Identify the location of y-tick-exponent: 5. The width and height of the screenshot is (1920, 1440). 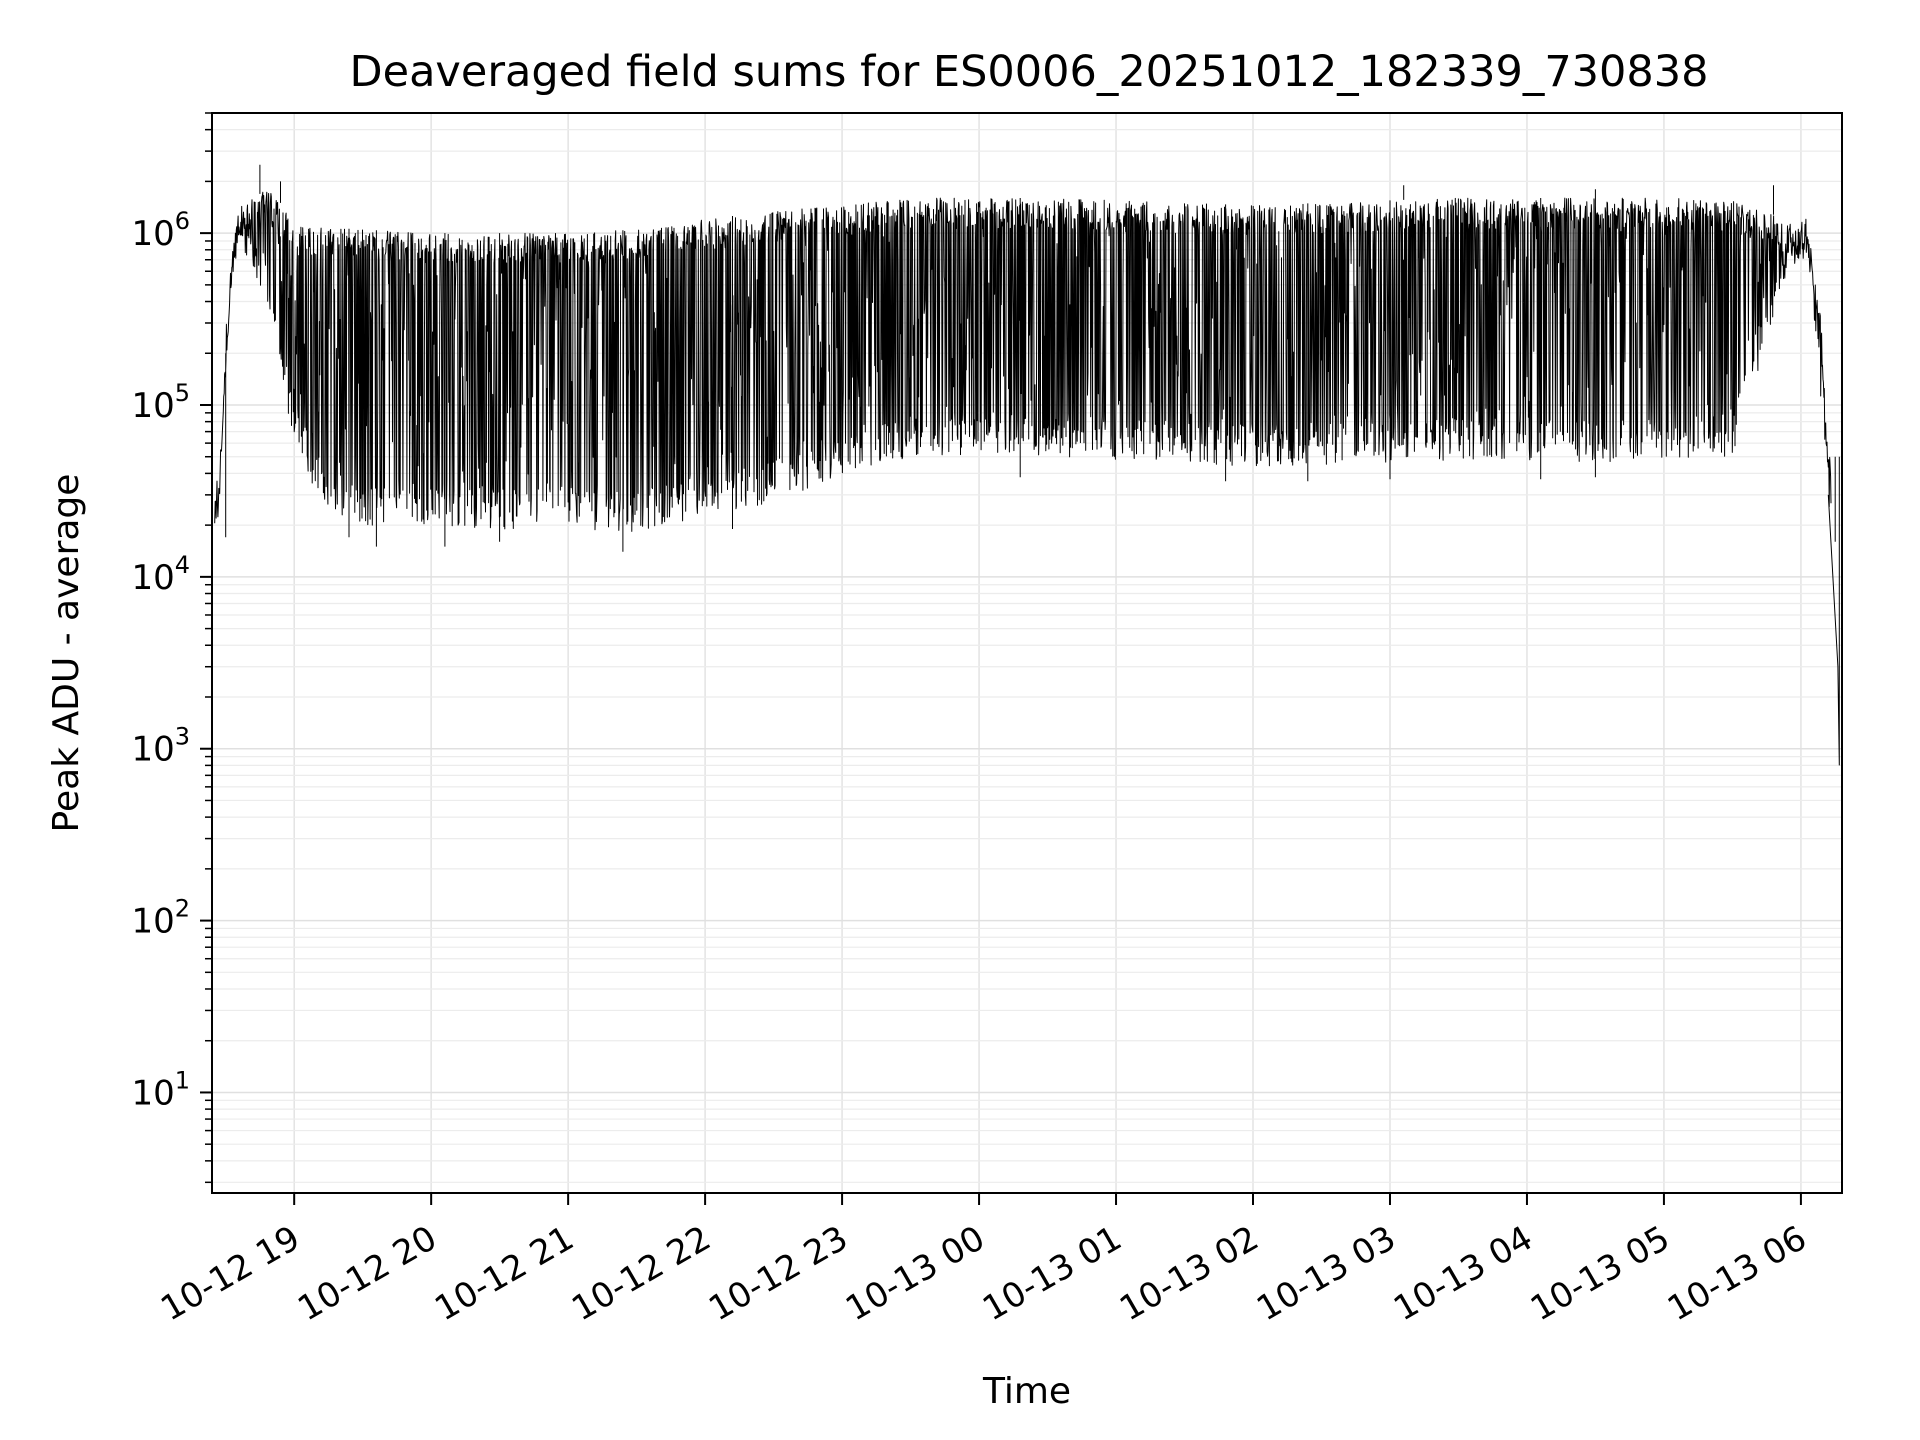
(182, 393).